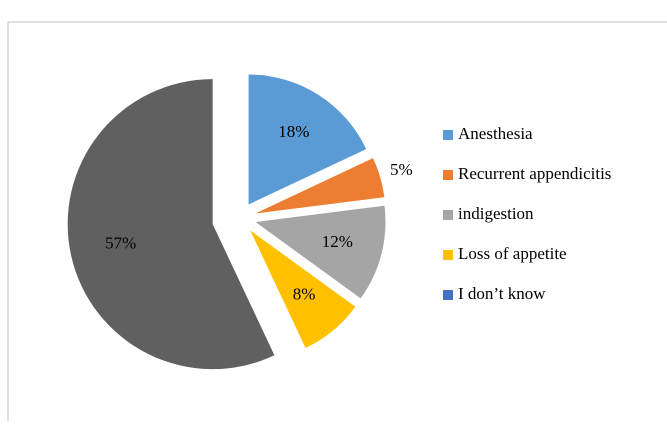 This screenshot has height=426, width=667. I want to click on legend-label: I don’t know, so click(502, 293).